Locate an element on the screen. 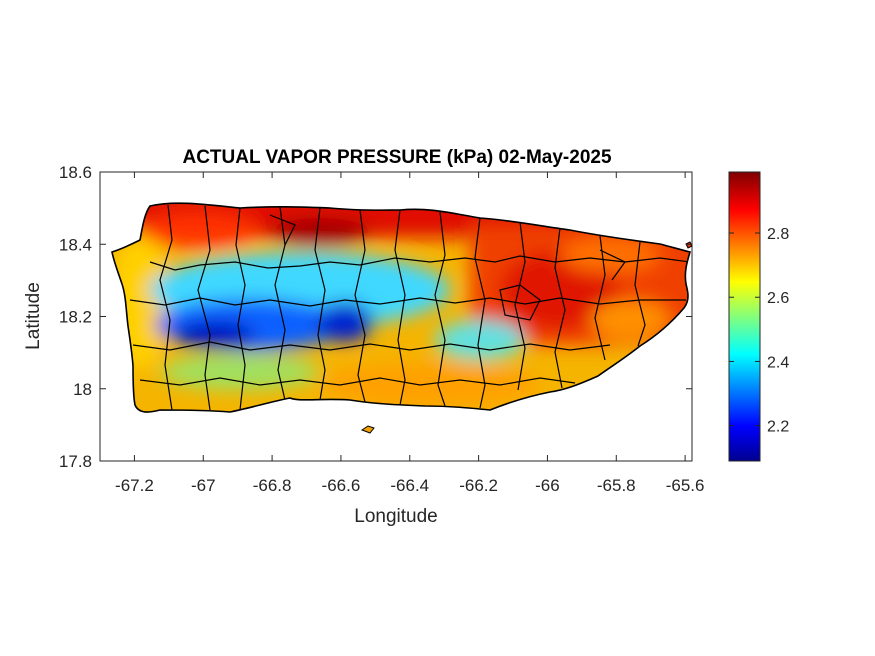 Image resolution: width=875 pixels, height=656 pixels. colorbar-tick-label: 2.6 is located at coordinates (778, 298).